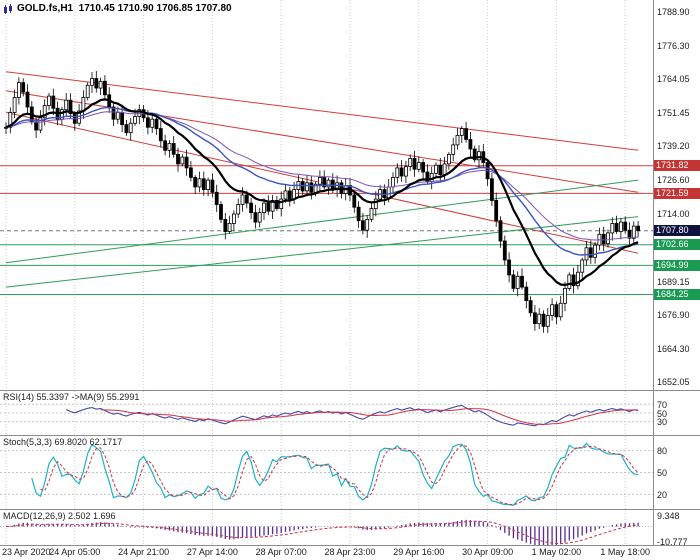  I want to click on stoch-axis-label: 20, so click(662, 494).